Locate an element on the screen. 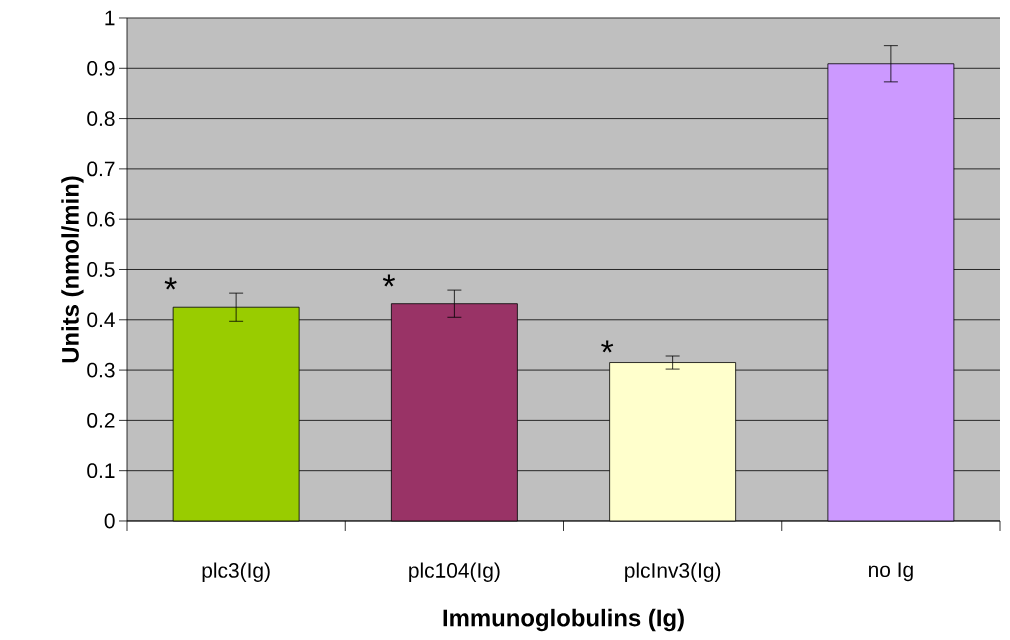 The height and width of the screenshot is (640, 1010). y-tick-label: 0.1 is located at coordinates (101, 471).